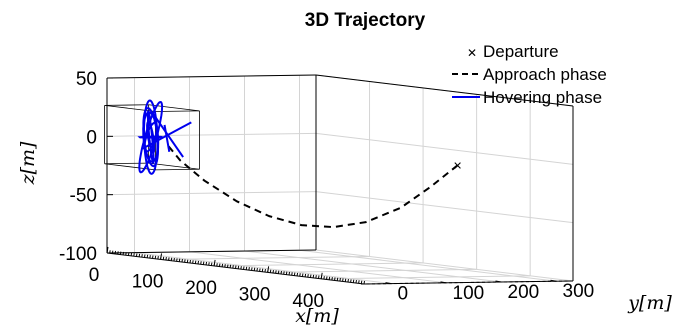 The width and height of the screenshot is (697, 329). I want to click on x-tick-label: 100, so click(148, 281).